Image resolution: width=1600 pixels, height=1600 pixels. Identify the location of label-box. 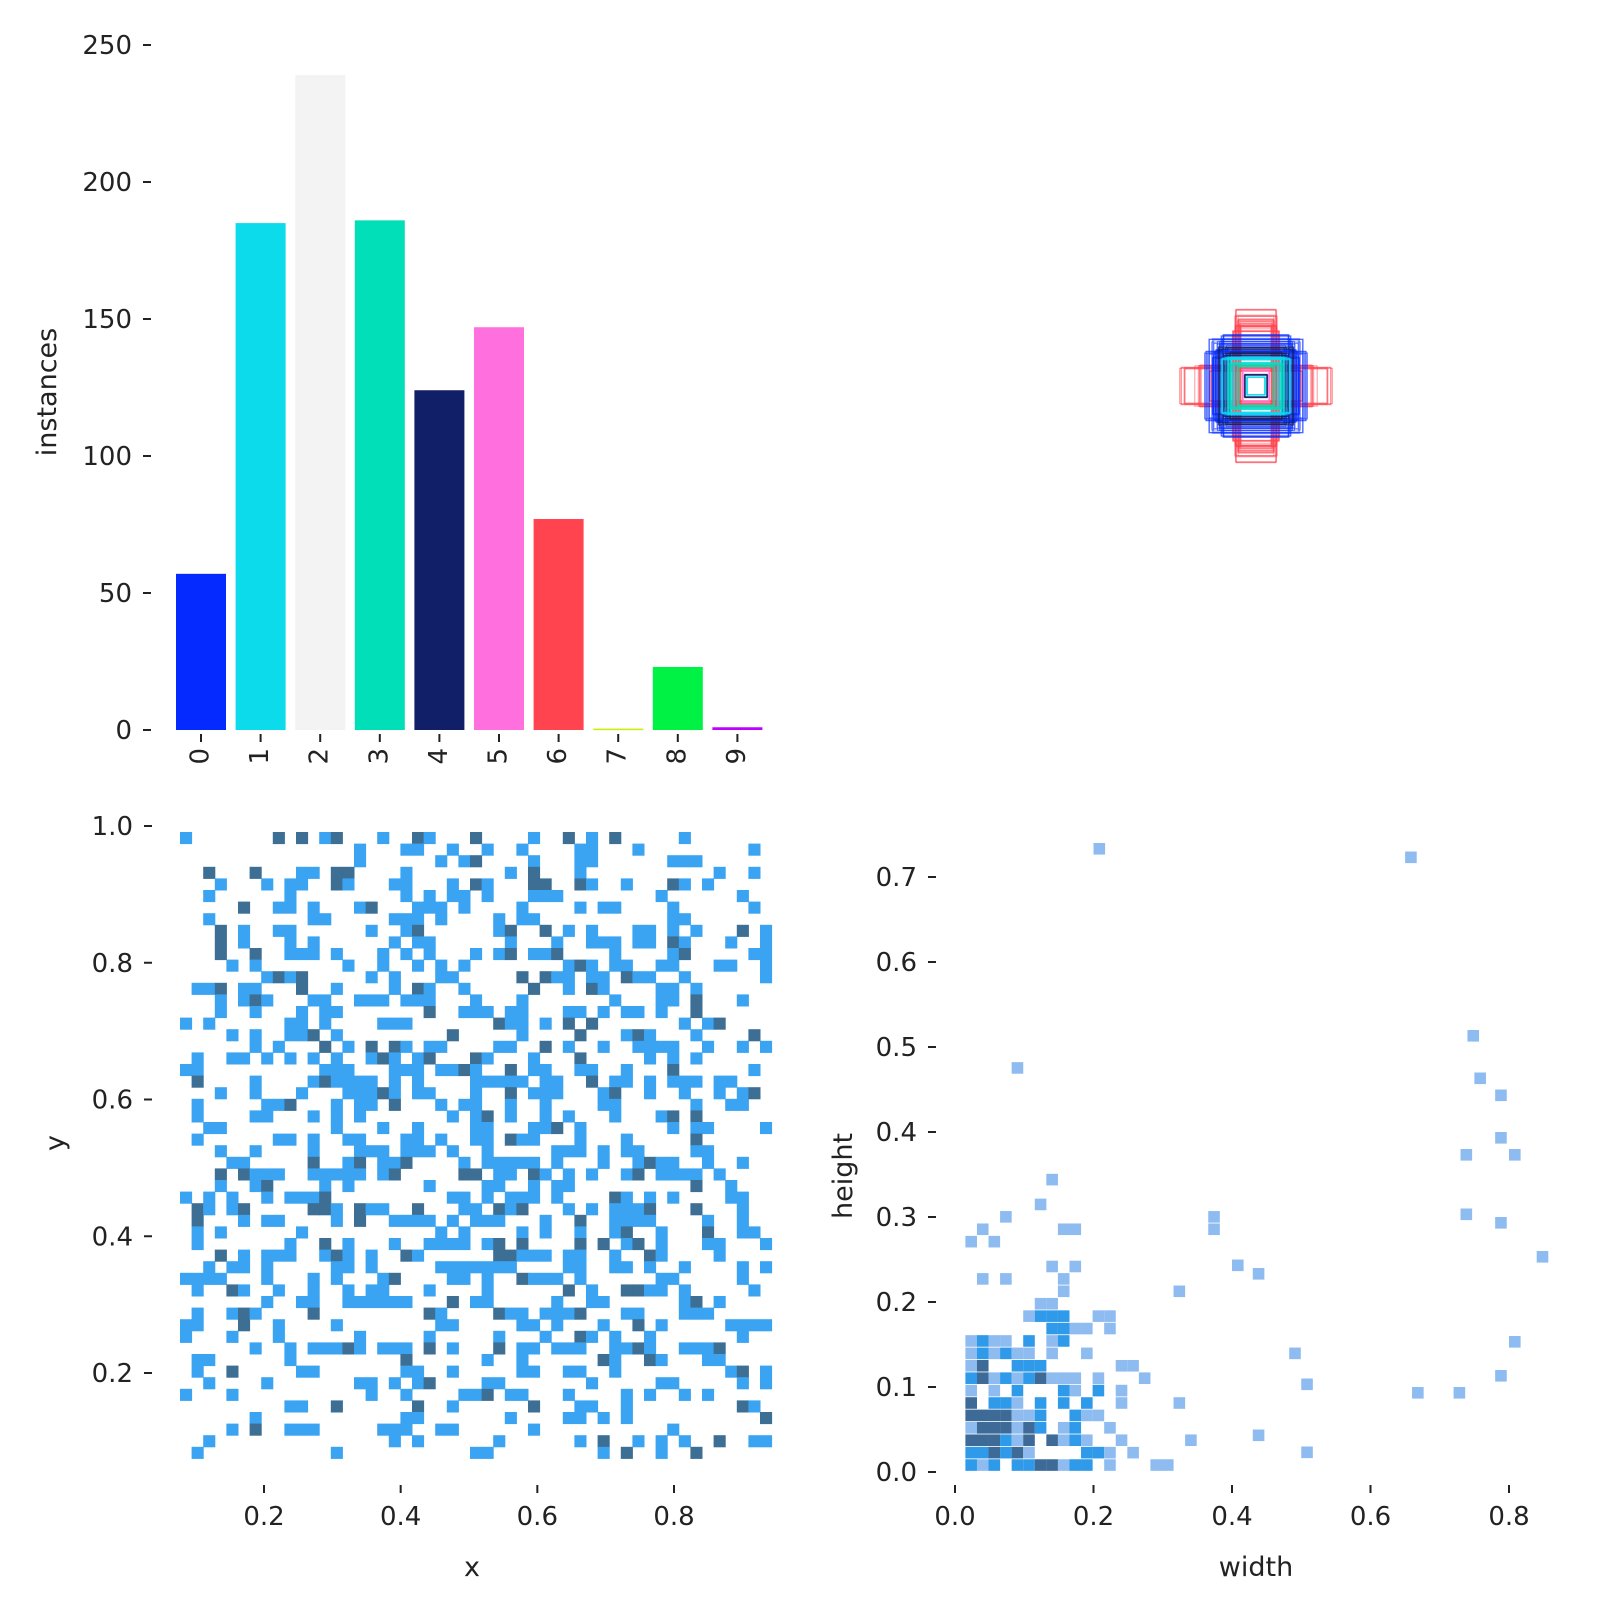
(1256, 386).